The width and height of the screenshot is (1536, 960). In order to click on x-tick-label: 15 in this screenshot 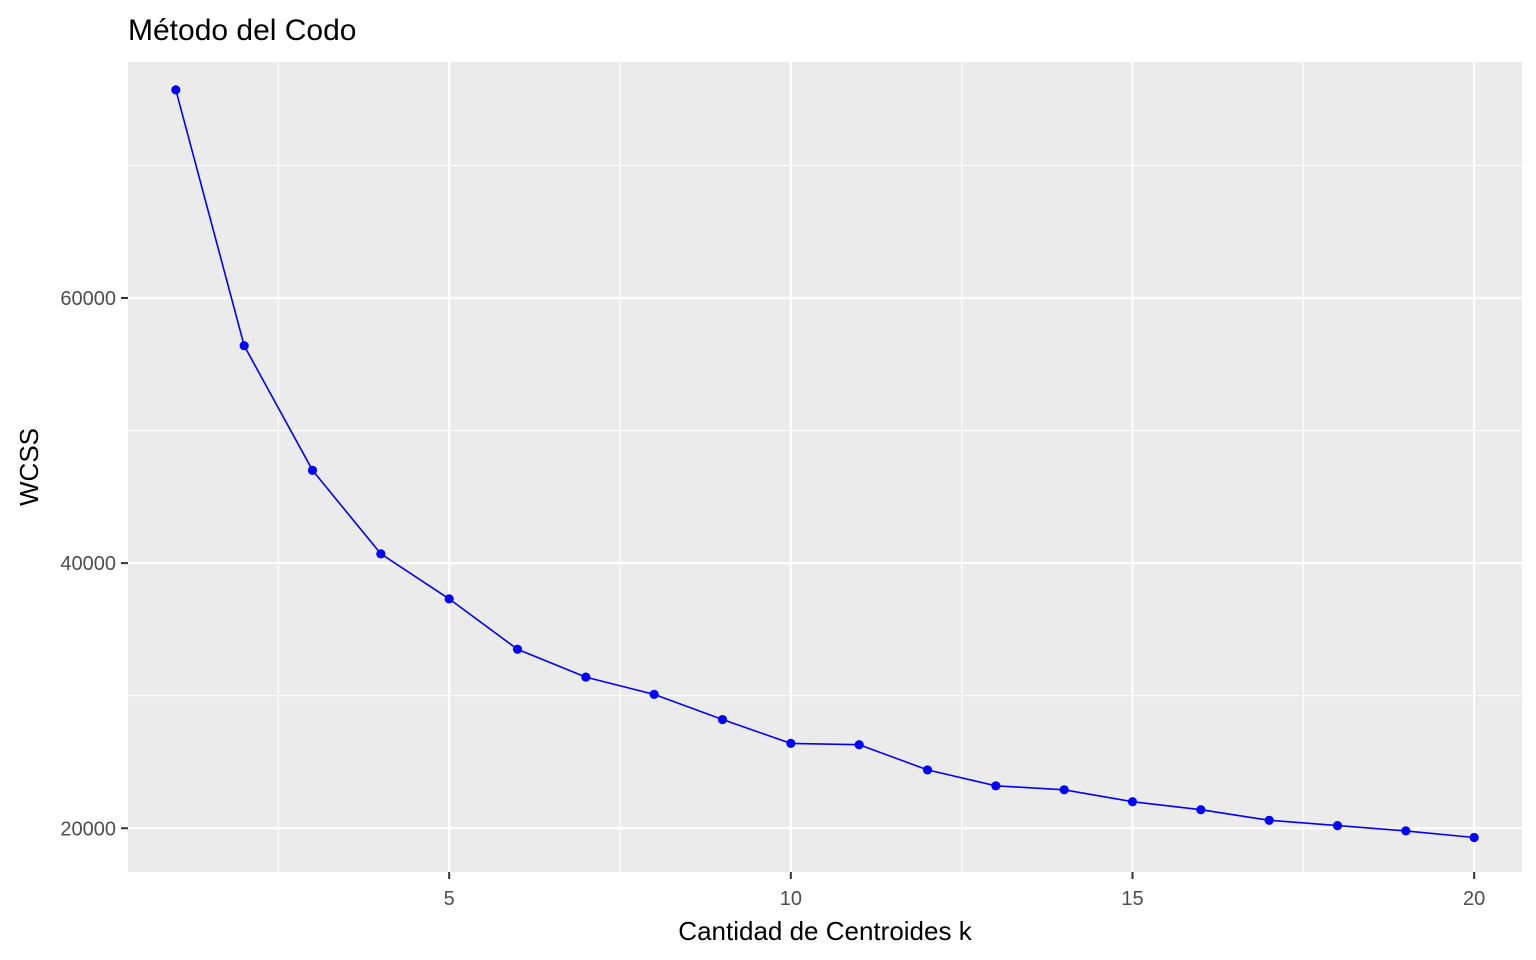, I will do `click(1132, 899)`.